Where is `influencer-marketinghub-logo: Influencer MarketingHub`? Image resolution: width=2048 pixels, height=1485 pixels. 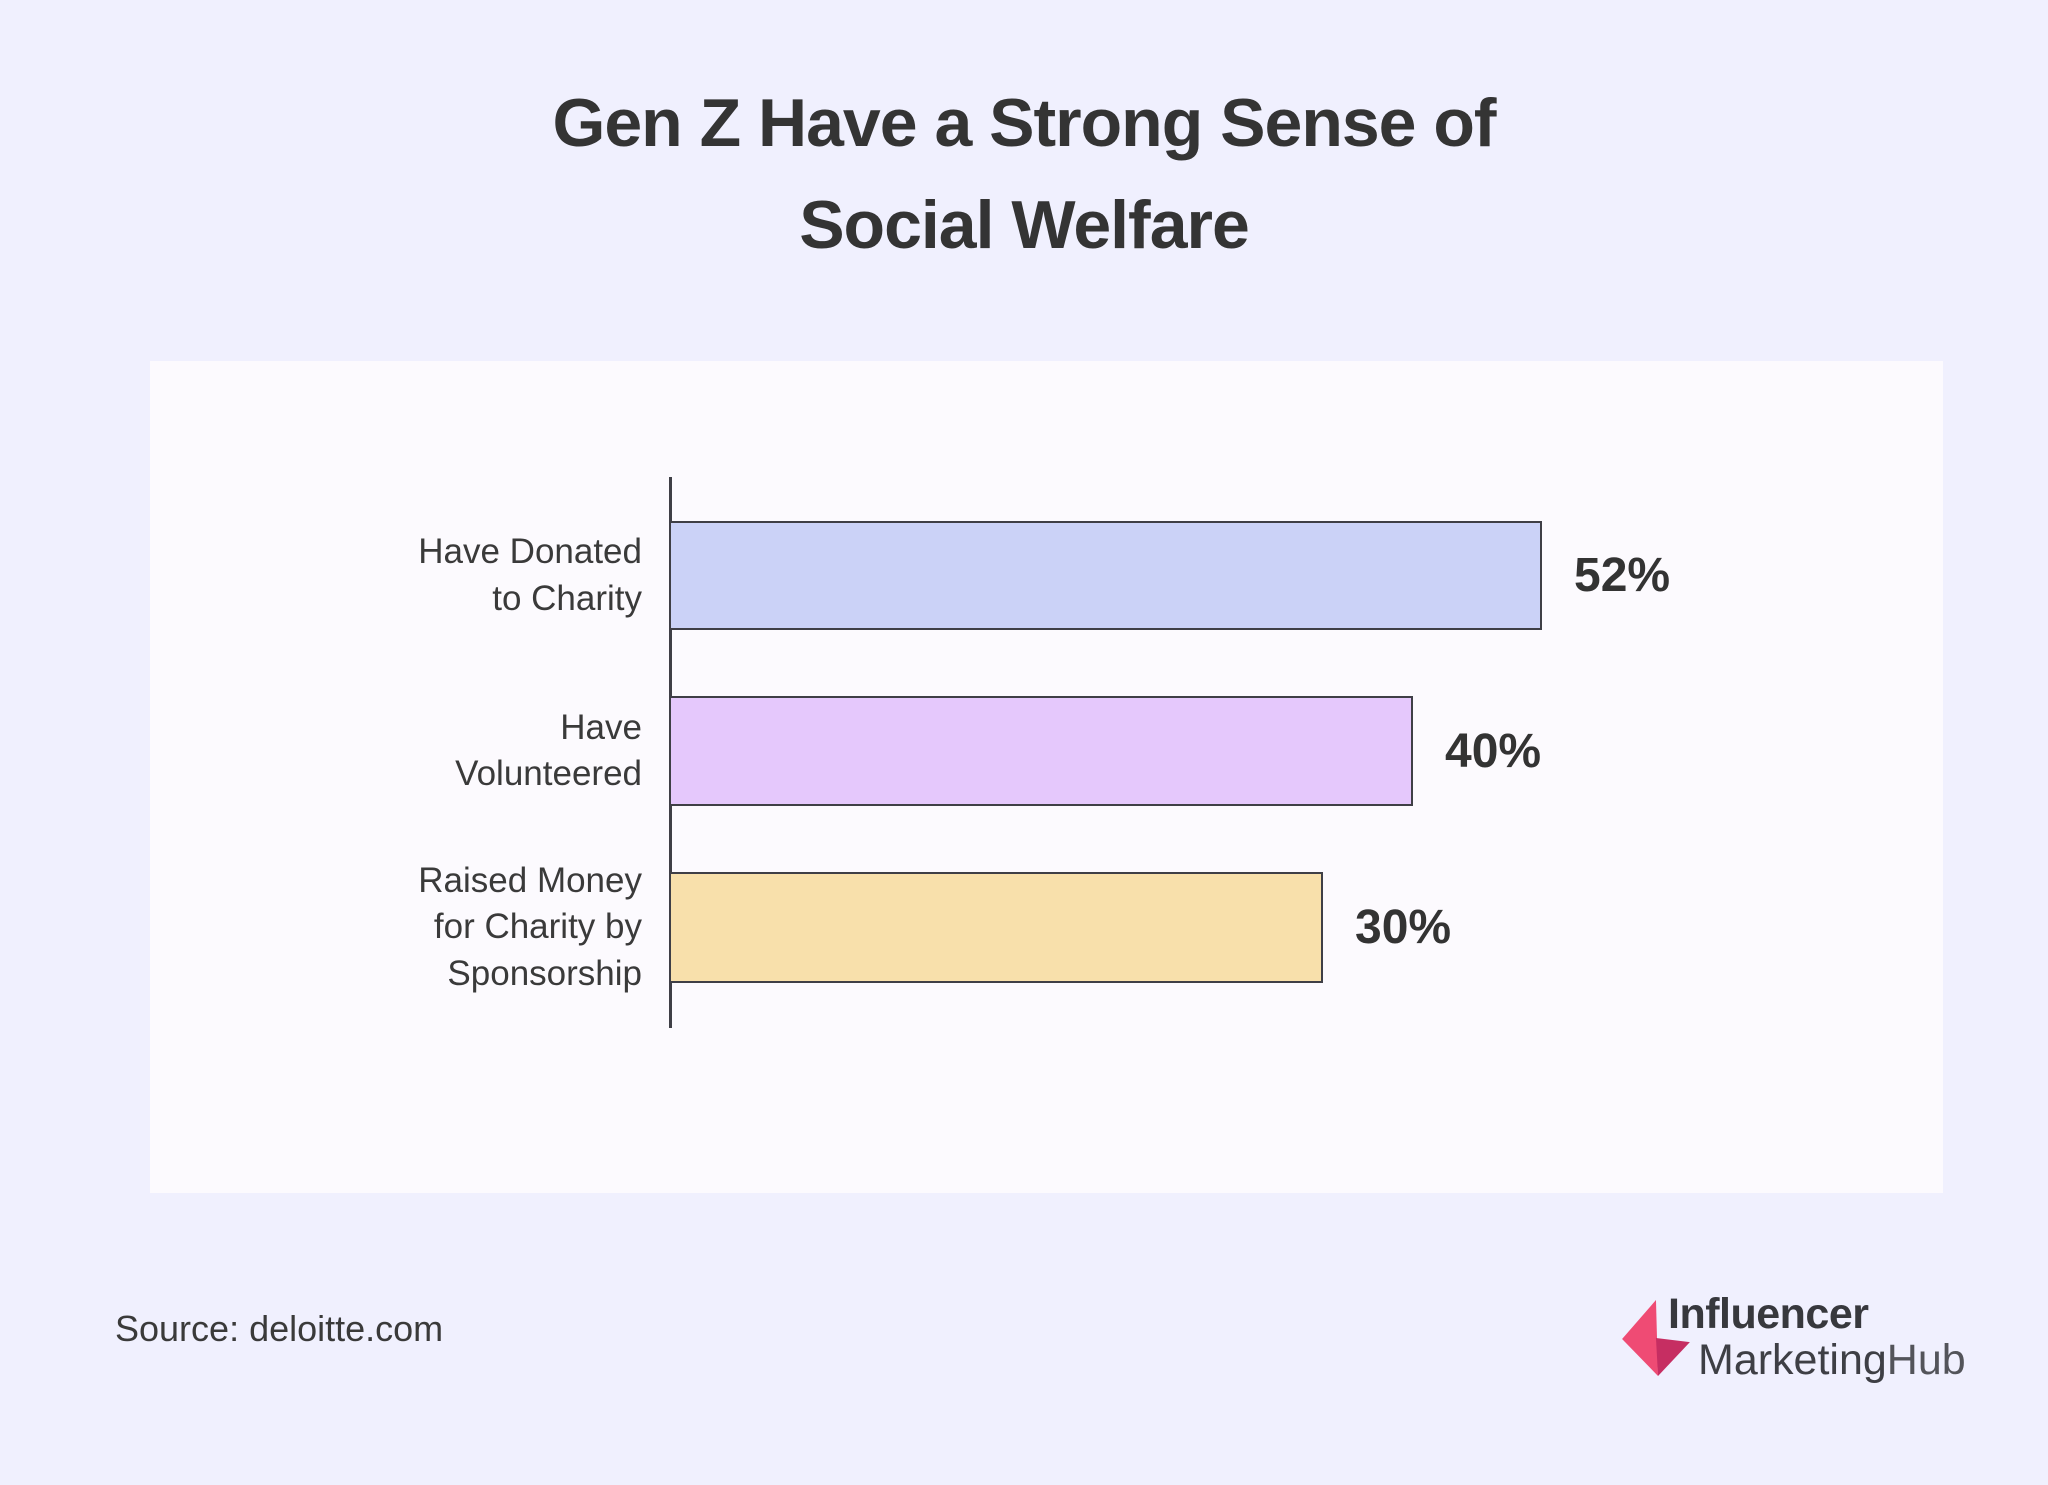 influencer-marketinghub-logo: Influencer MarketingHub is located at coordinates (1794, 1338).